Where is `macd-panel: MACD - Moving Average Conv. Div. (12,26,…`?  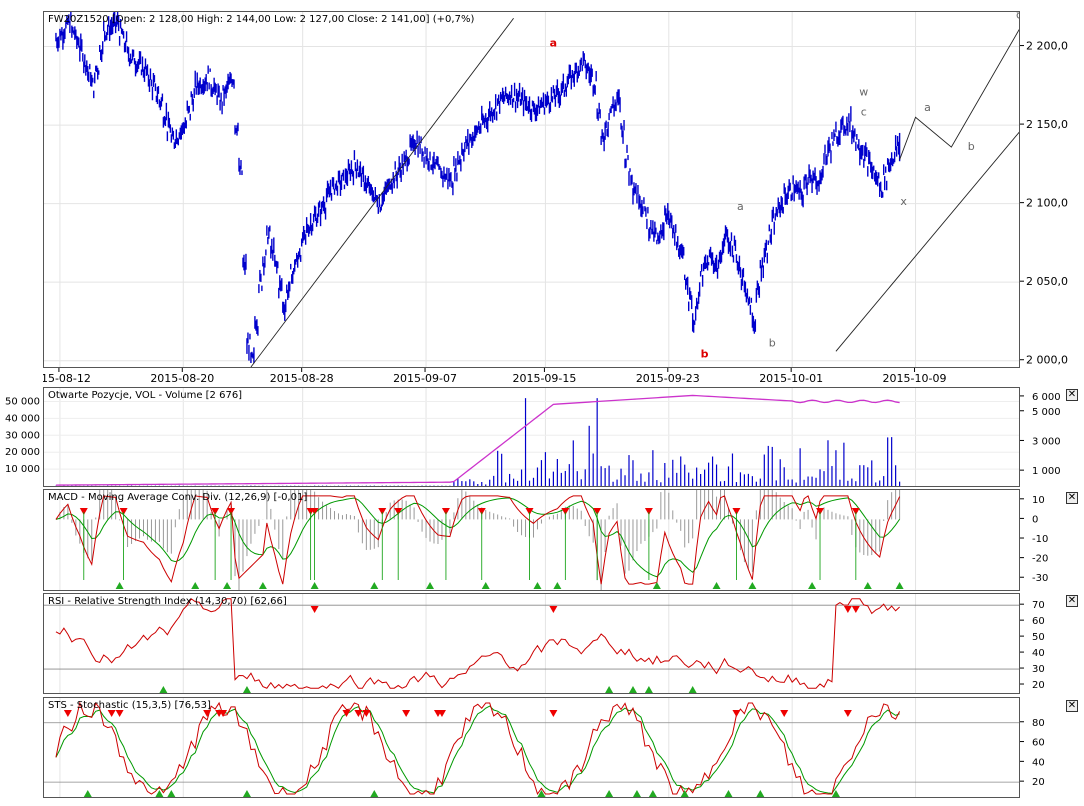
macd-panel: MACD - Moving Average Conv. Div. (12,26,… is located at coordinates (531, 540).